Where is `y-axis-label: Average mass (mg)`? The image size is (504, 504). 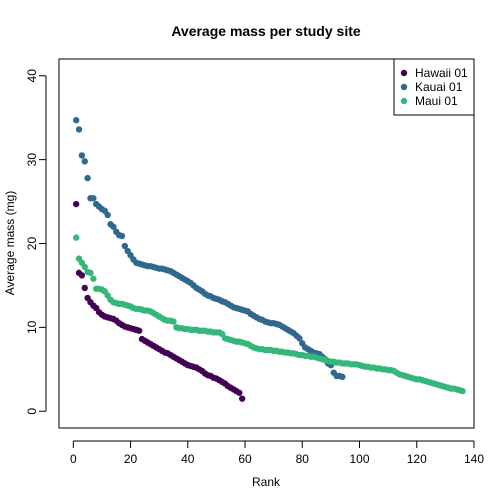
y-axis-label: Average mass (mg) is located at coordinates (10, 243).